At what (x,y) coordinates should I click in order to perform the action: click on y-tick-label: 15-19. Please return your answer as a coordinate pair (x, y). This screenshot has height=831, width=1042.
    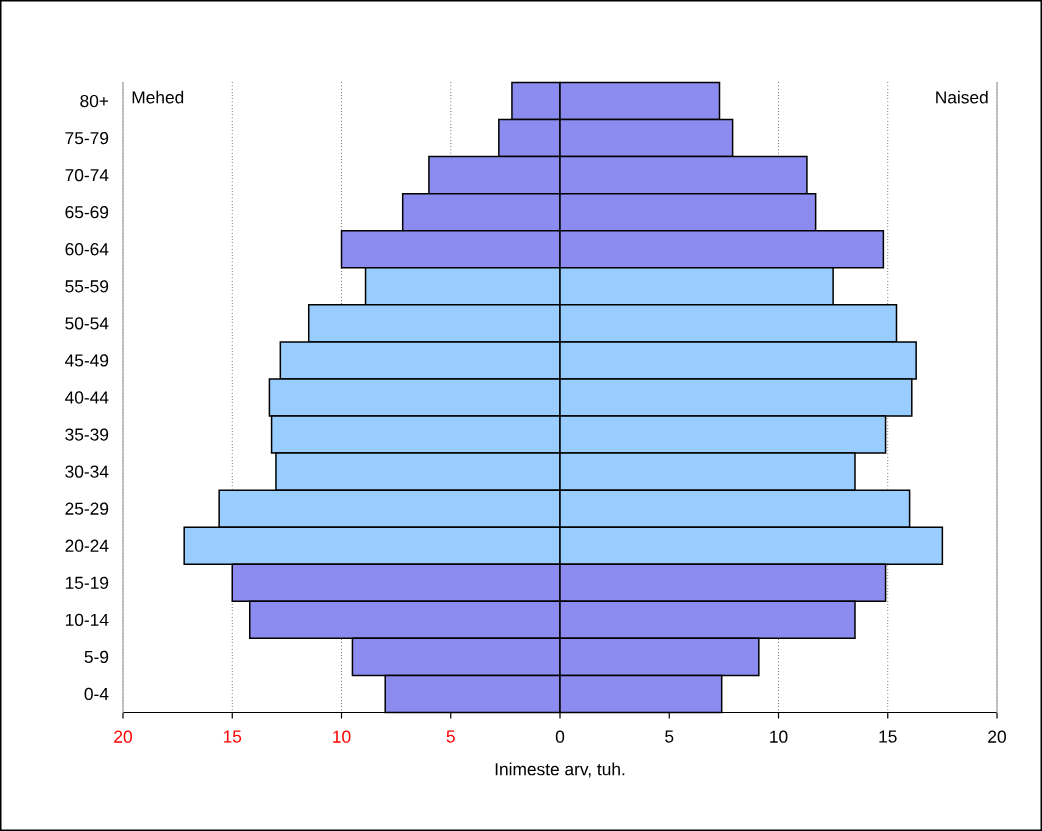
    Looking at the image, I should click on (87, 582).